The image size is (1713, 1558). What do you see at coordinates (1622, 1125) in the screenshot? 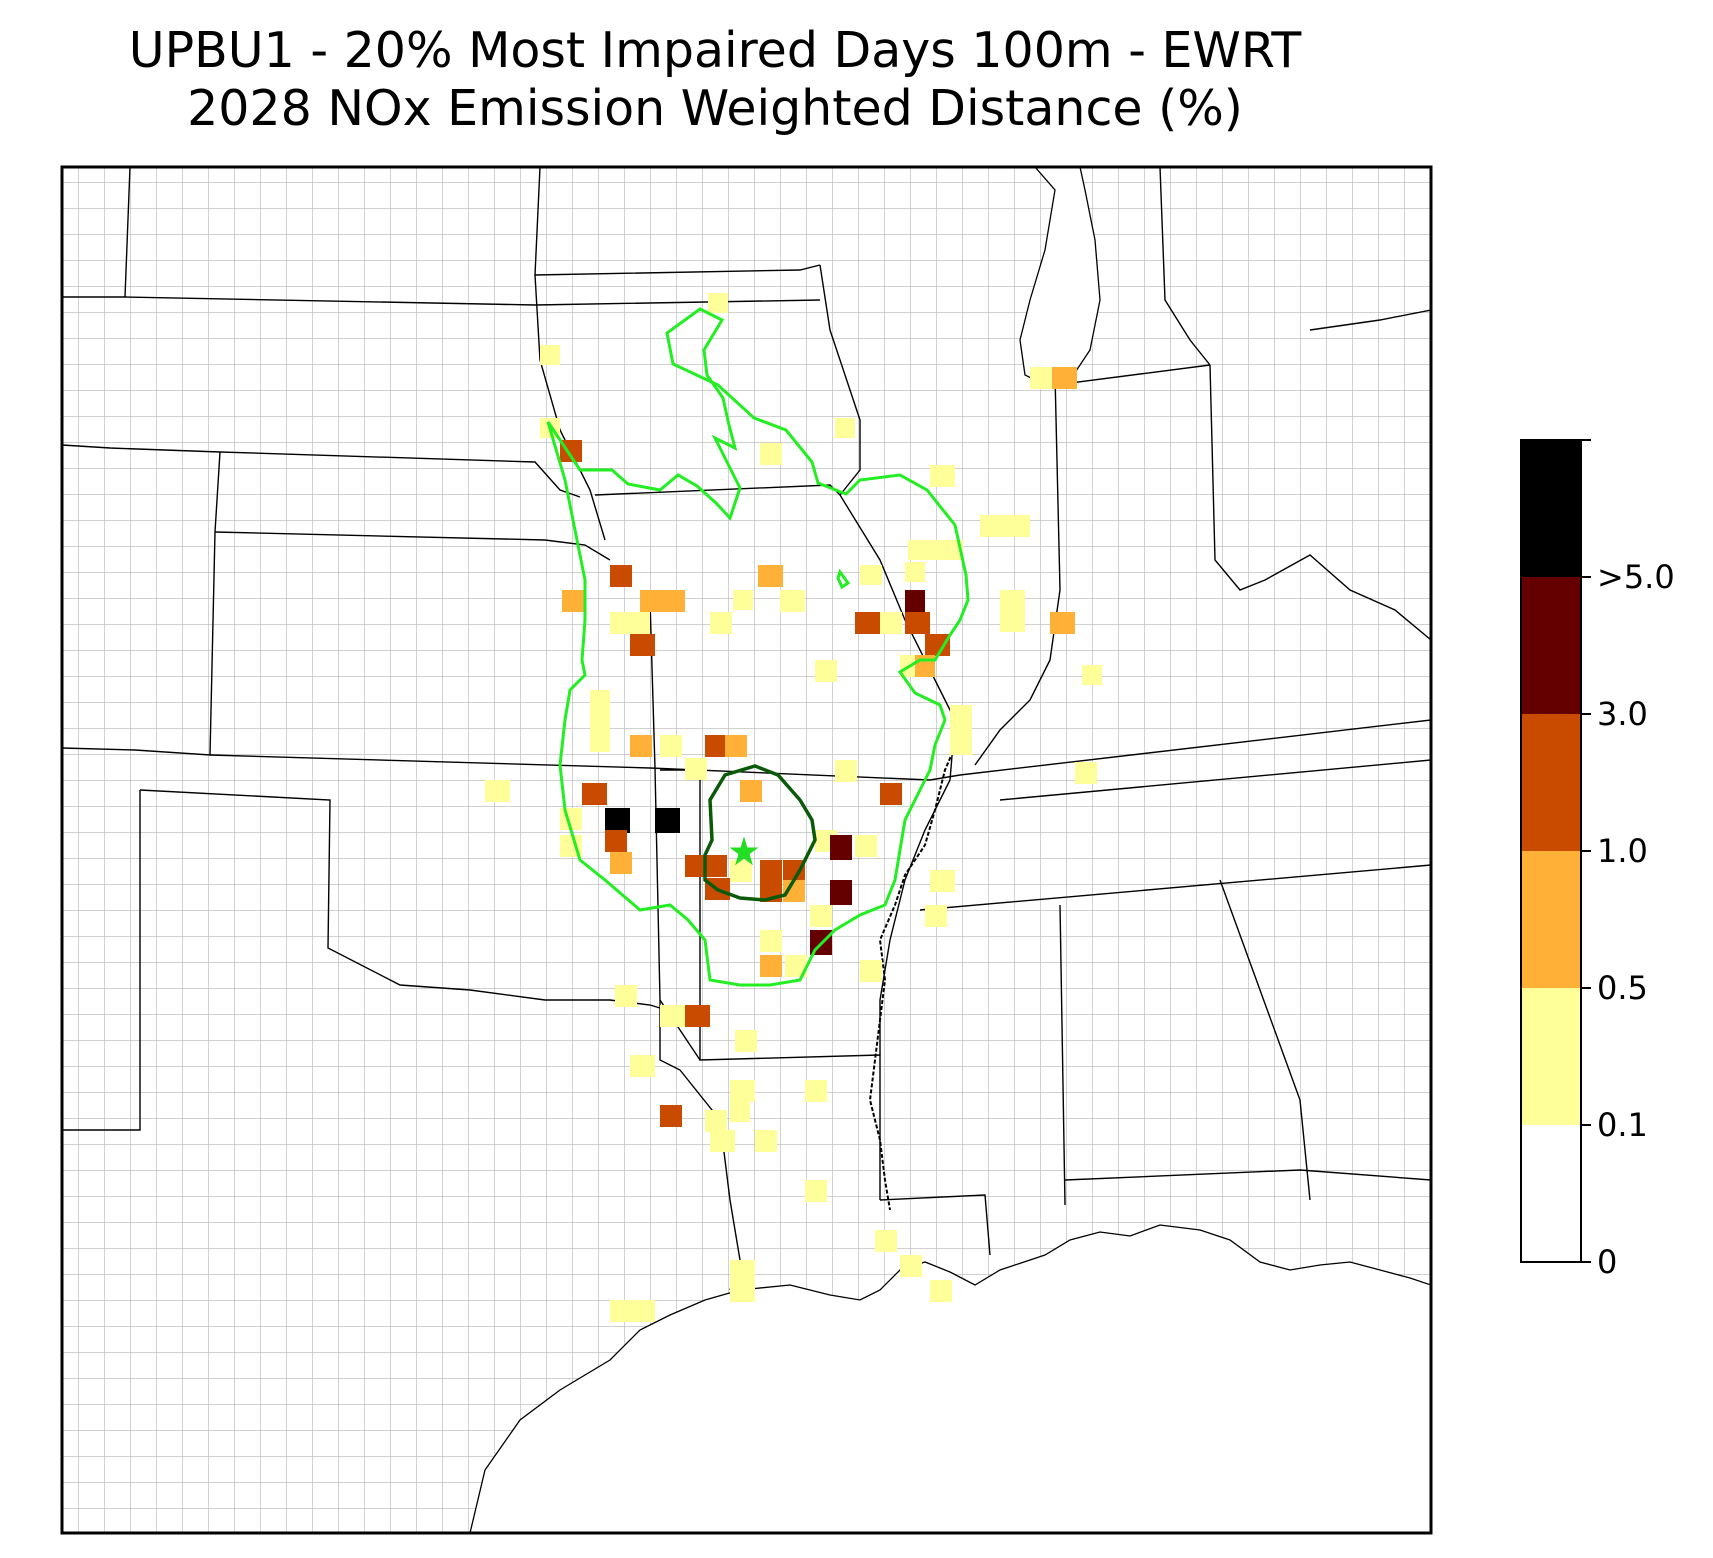
I see `colorbar-tick-label: 0.1` at bounding box center [1622, 1125].